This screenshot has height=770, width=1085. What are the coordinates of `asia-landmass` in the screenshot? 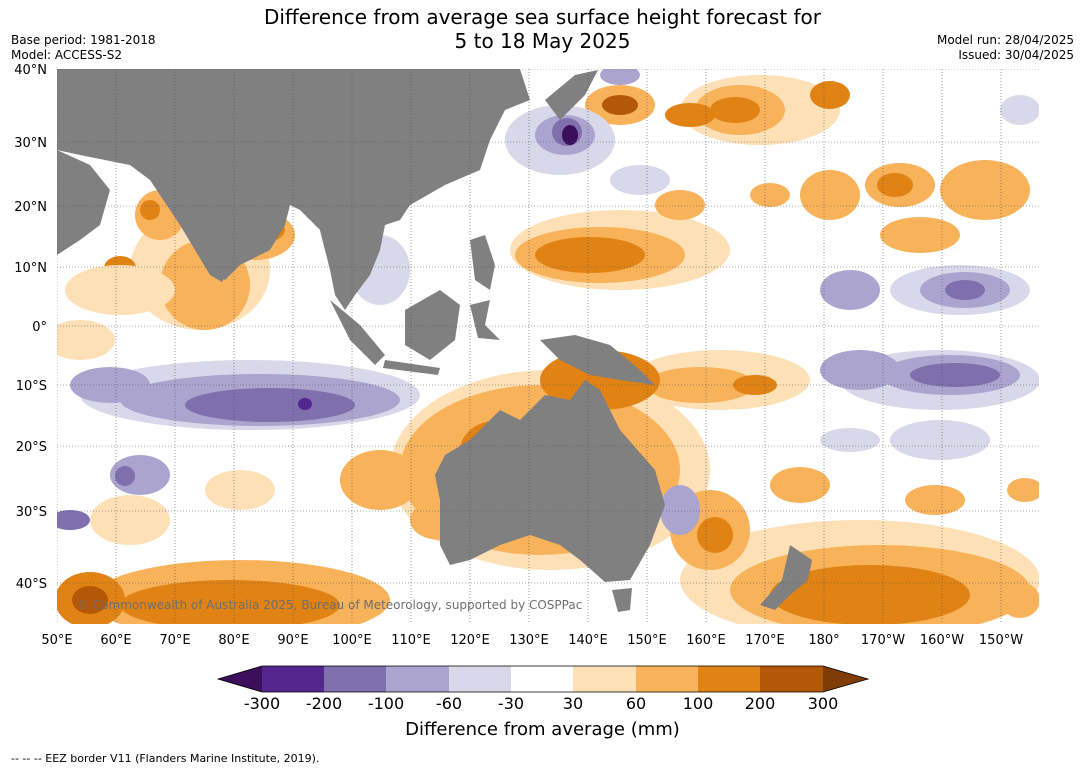 It's located at (293, 174).